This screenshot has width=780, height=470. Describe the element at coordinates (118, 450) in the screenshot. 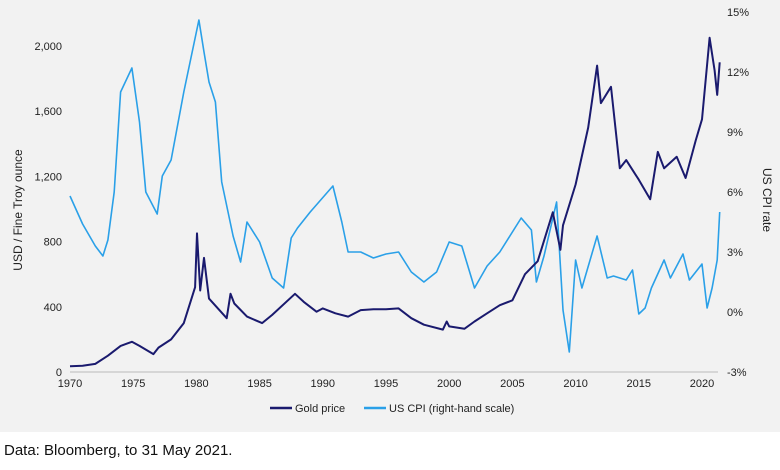

I see `source-note: Data: Bloomberg, to 31 May 2021.` at that location.